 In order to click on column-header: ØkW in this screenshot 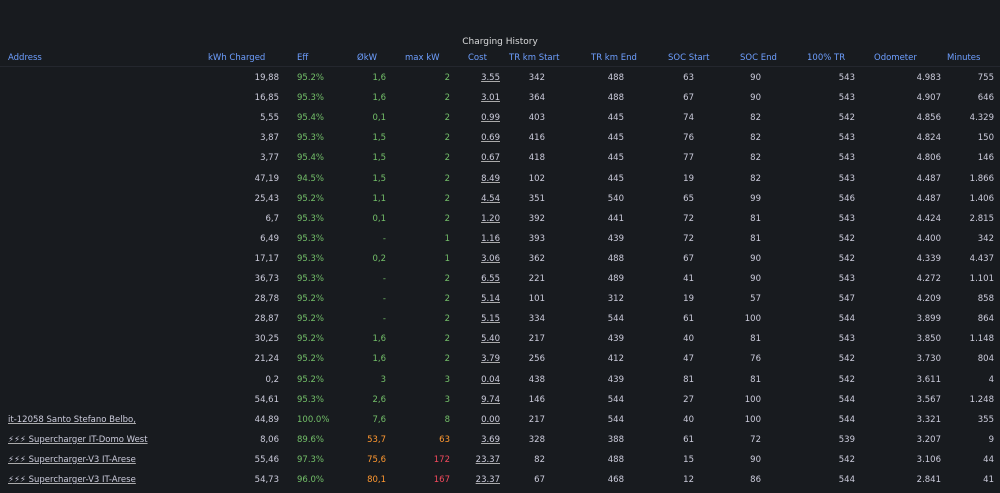, I will do `click(367, 58)`.